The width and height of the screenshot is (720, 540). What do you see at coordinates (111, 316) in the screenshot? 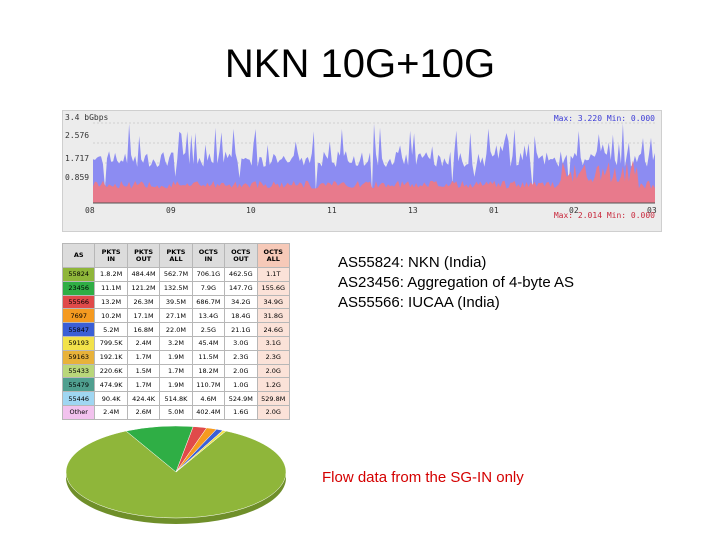
I see `table-cell: 10.2M` at bounding box center [111, 316].